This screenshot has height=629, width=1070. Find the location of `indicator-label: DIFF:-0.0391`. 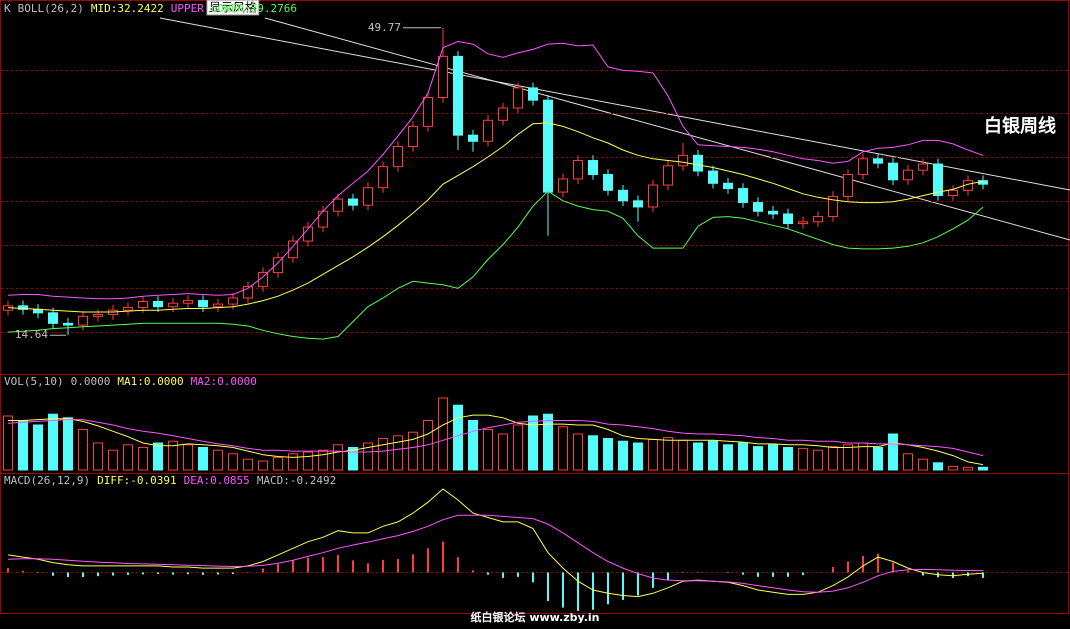

indicator-label: DIFF:-0.0391 is located at coordinates (136, 480).